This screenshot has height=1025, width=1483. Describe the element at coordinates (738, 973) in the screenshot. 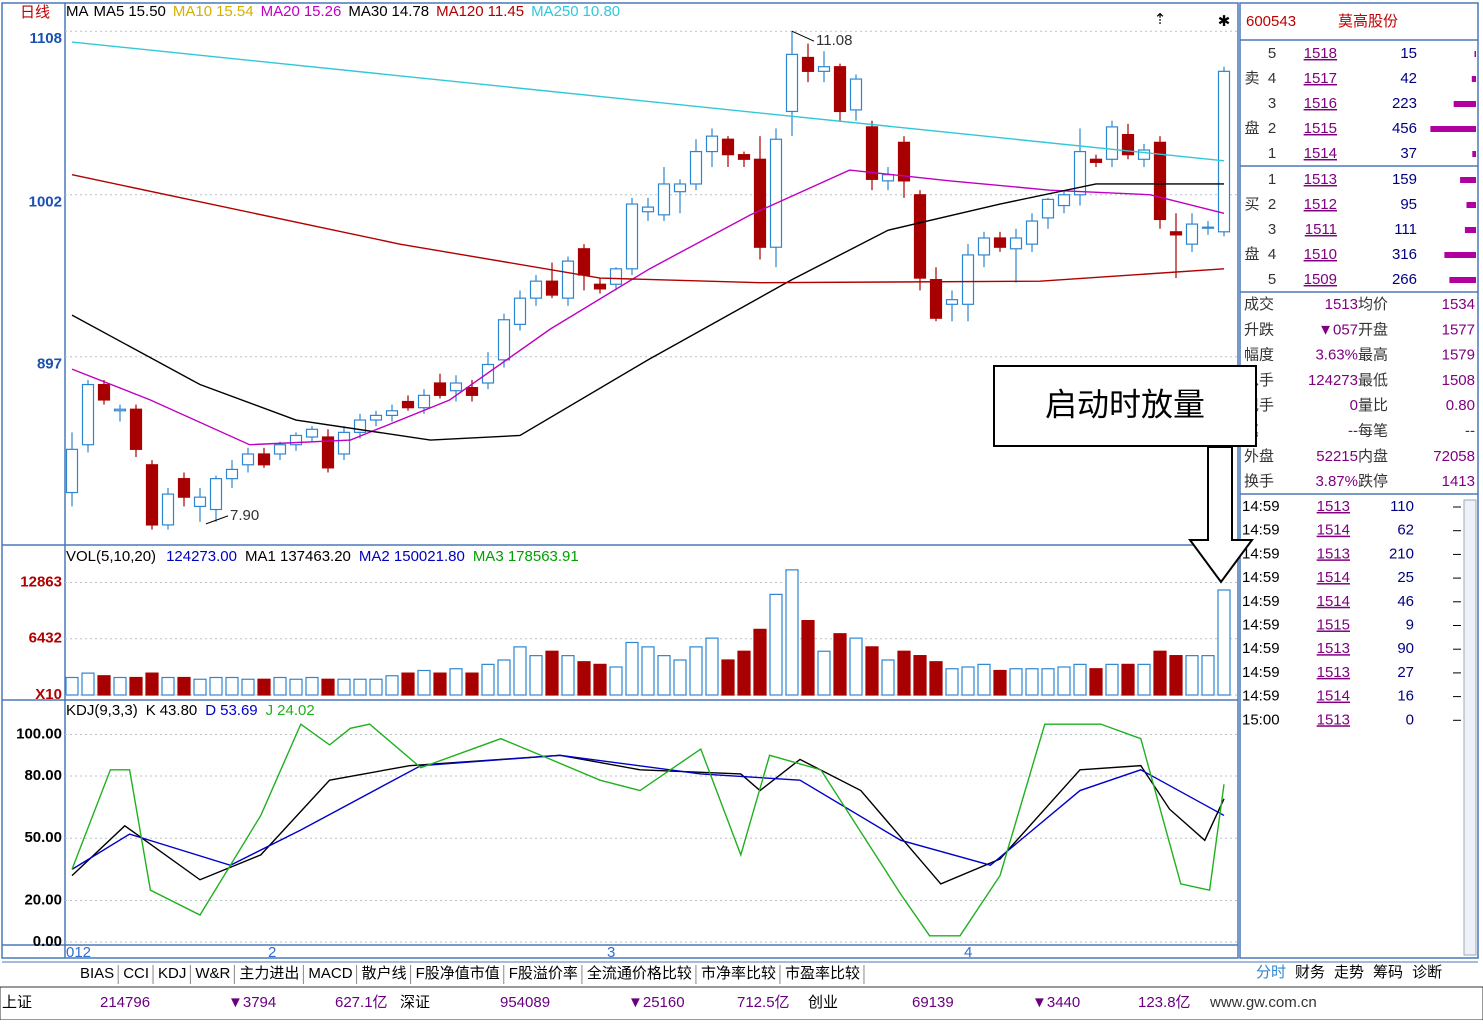

I see `indicator-tab: 市净率比较` at that location.